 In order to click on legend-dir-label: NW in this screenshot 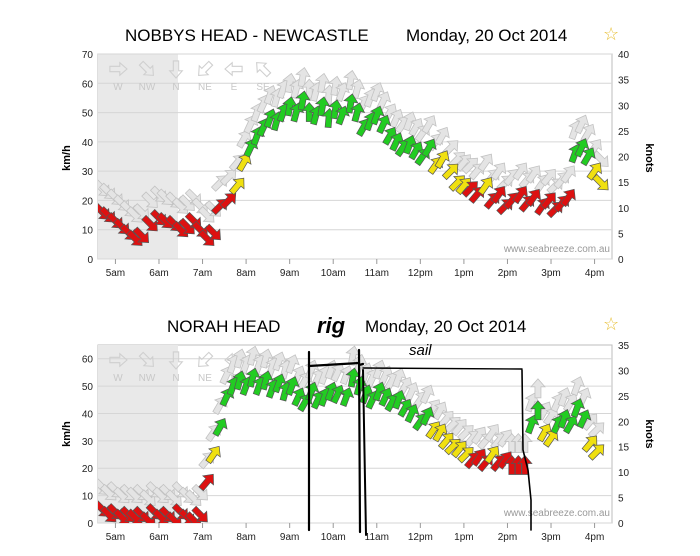, I will do `click(147, 87)`.